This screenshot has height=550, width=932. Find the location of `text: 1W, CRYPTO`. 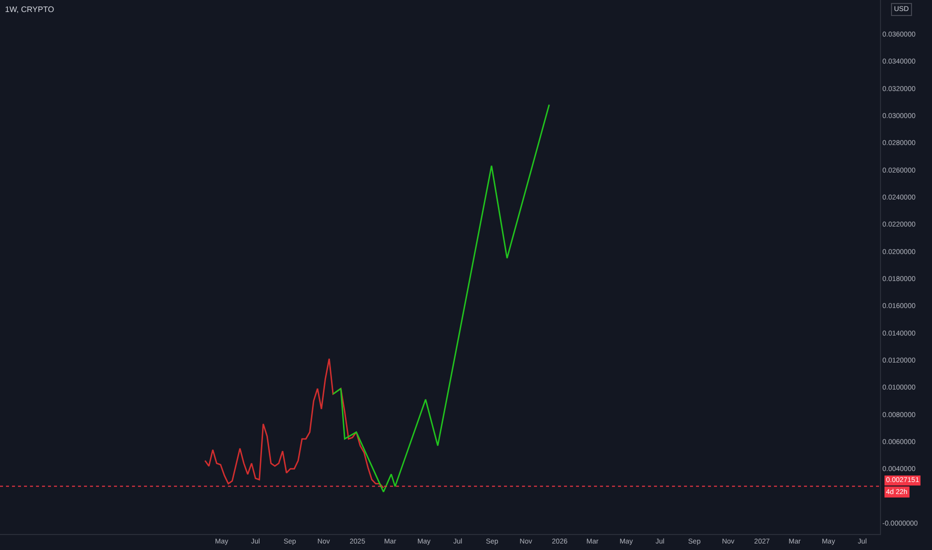

text: 1W, CRYPTO is located at coordinates (29, 9).